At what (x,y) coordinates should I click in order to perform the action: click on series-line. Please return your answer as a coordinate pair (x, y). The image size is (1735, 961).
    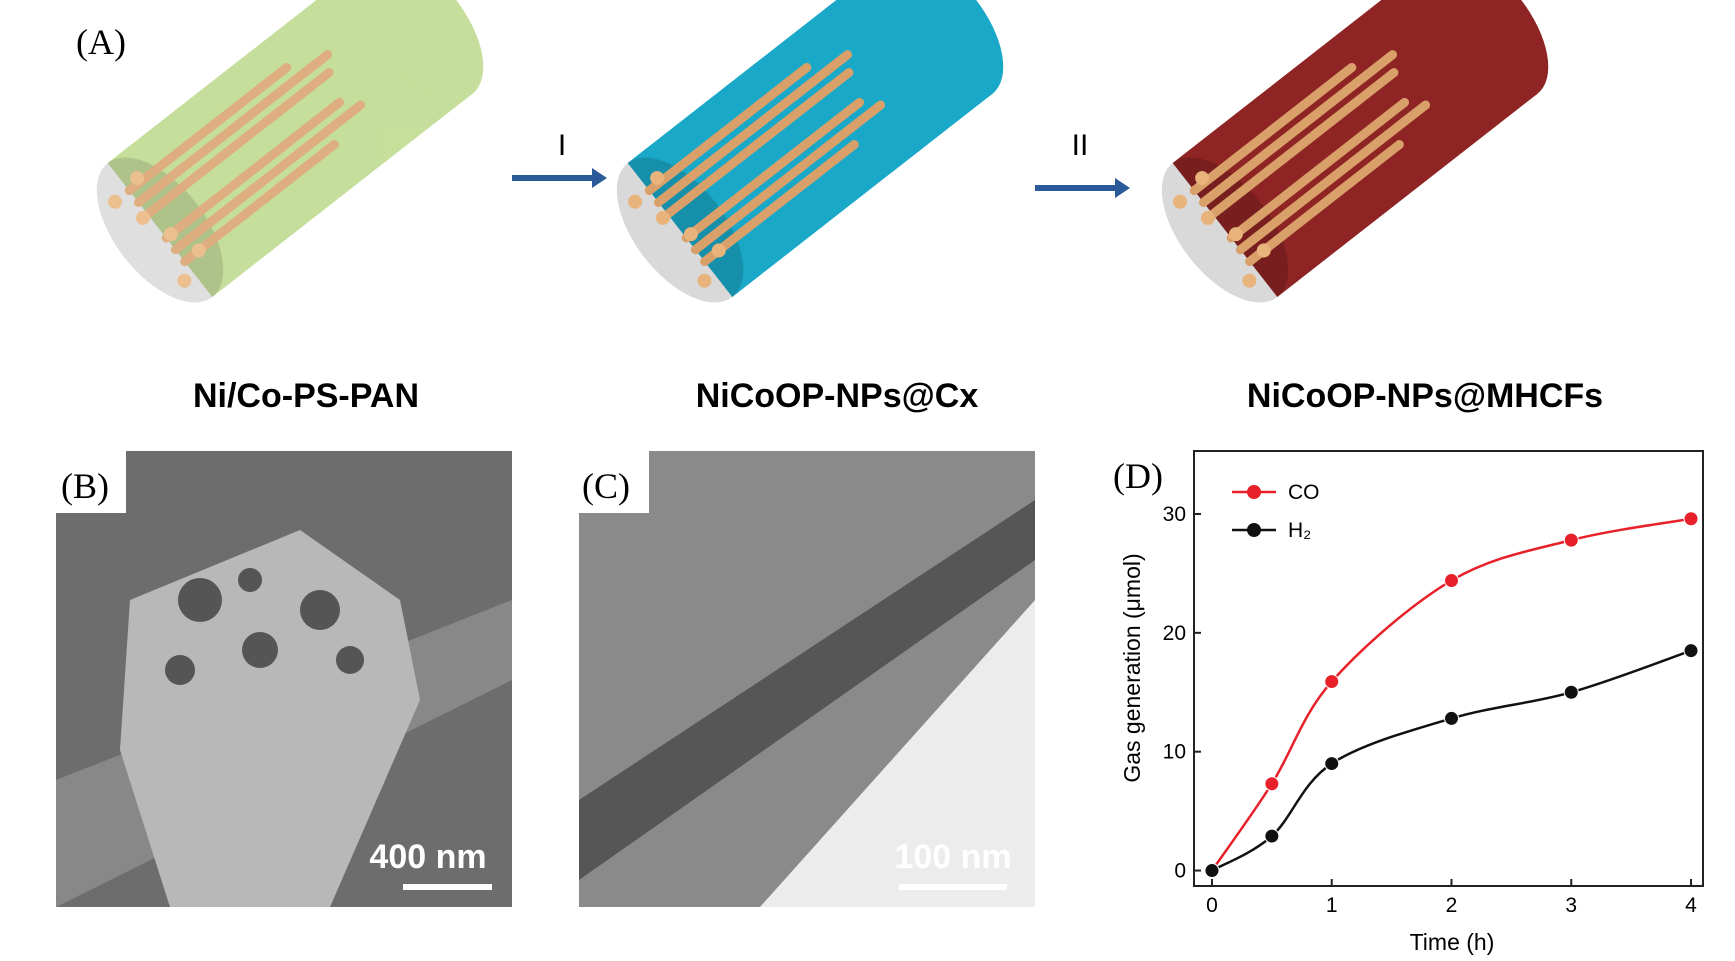
    Looking at the image, I should click on (1451, 694).